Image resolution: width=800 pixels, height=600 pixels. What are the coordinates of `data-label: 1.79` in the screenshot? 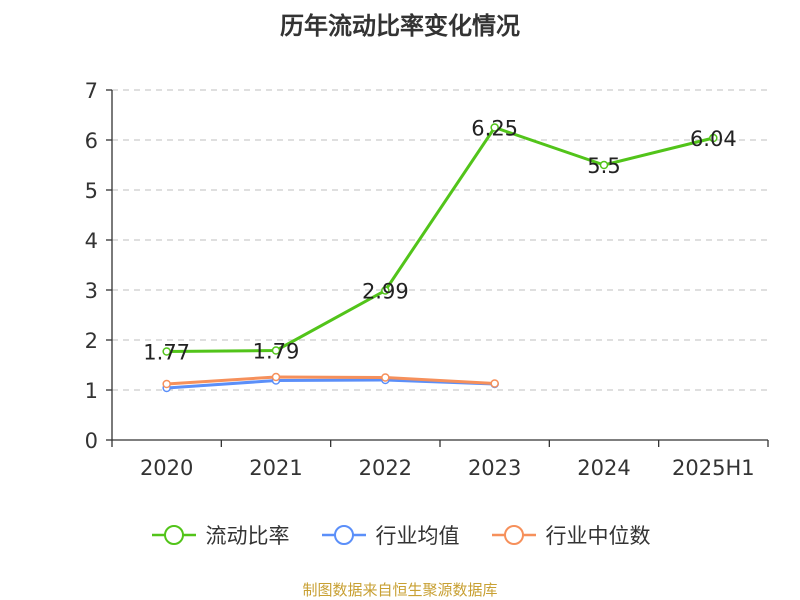 It's located at (276, 352).